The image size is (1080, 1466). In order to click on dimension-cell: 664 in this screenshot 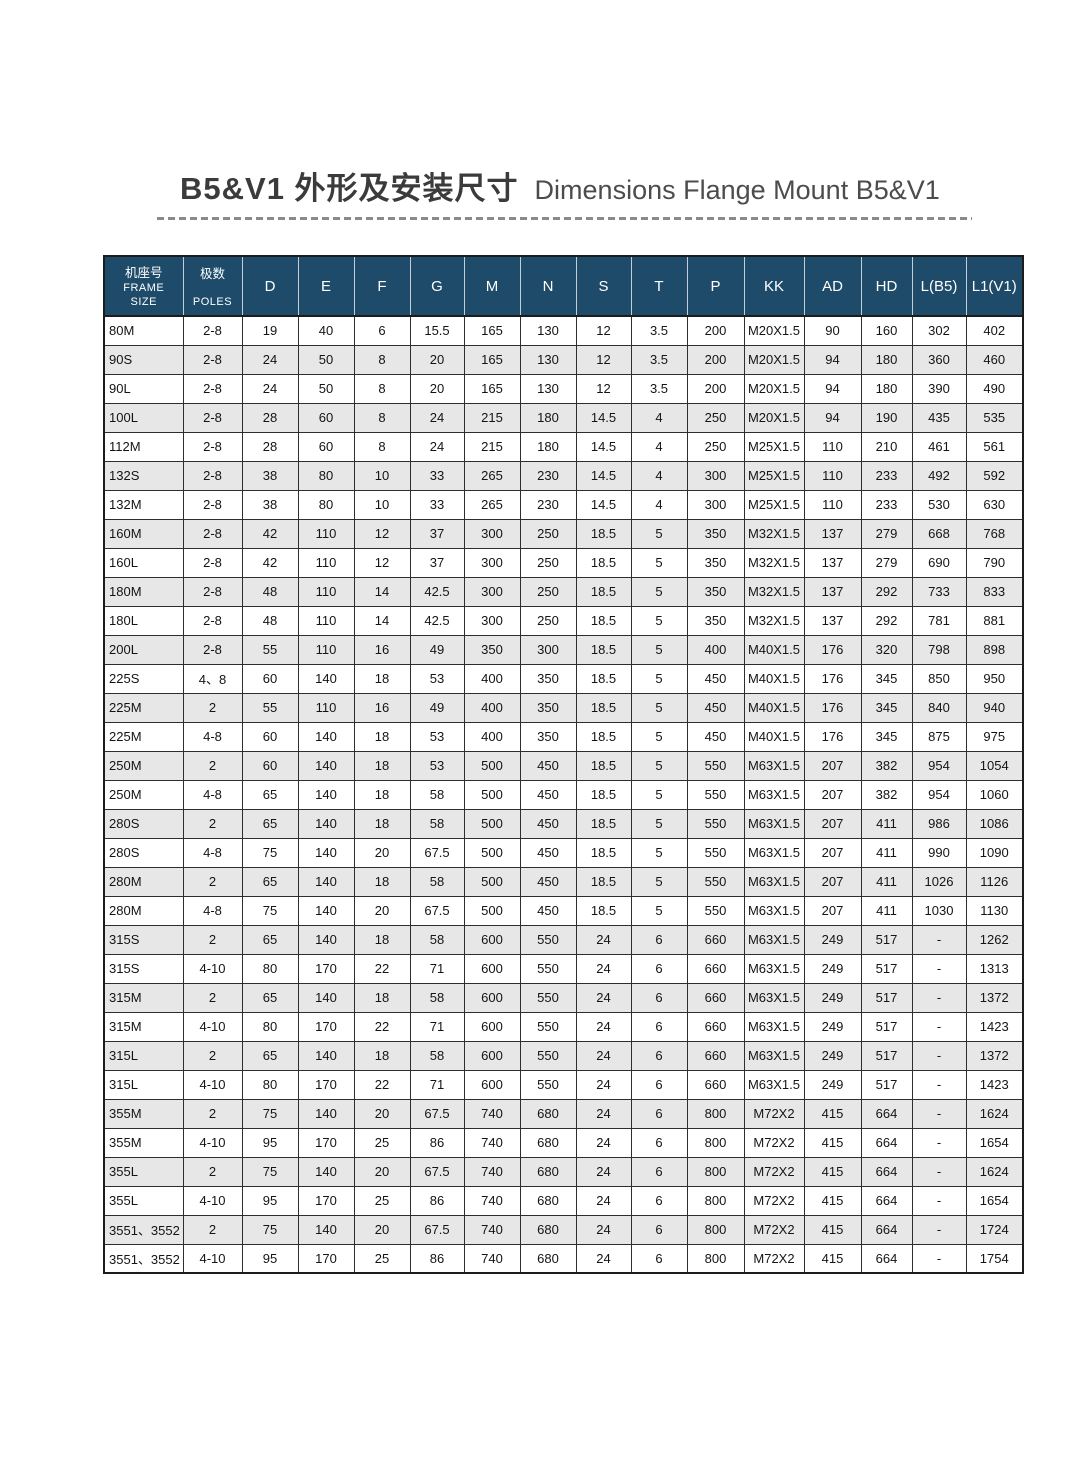, I will do `click(886, 1229)`.